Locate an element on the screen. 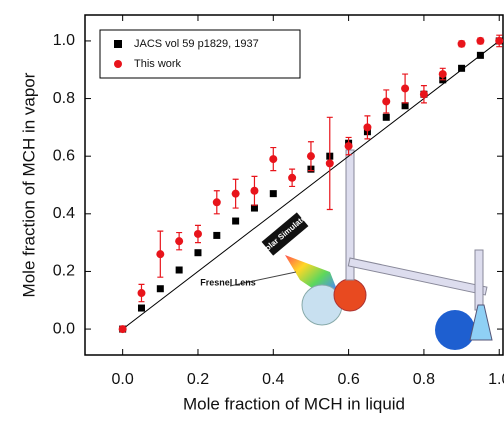 This screenshot has height=428, width=504. legend-box is located at coordinates (200, 54).